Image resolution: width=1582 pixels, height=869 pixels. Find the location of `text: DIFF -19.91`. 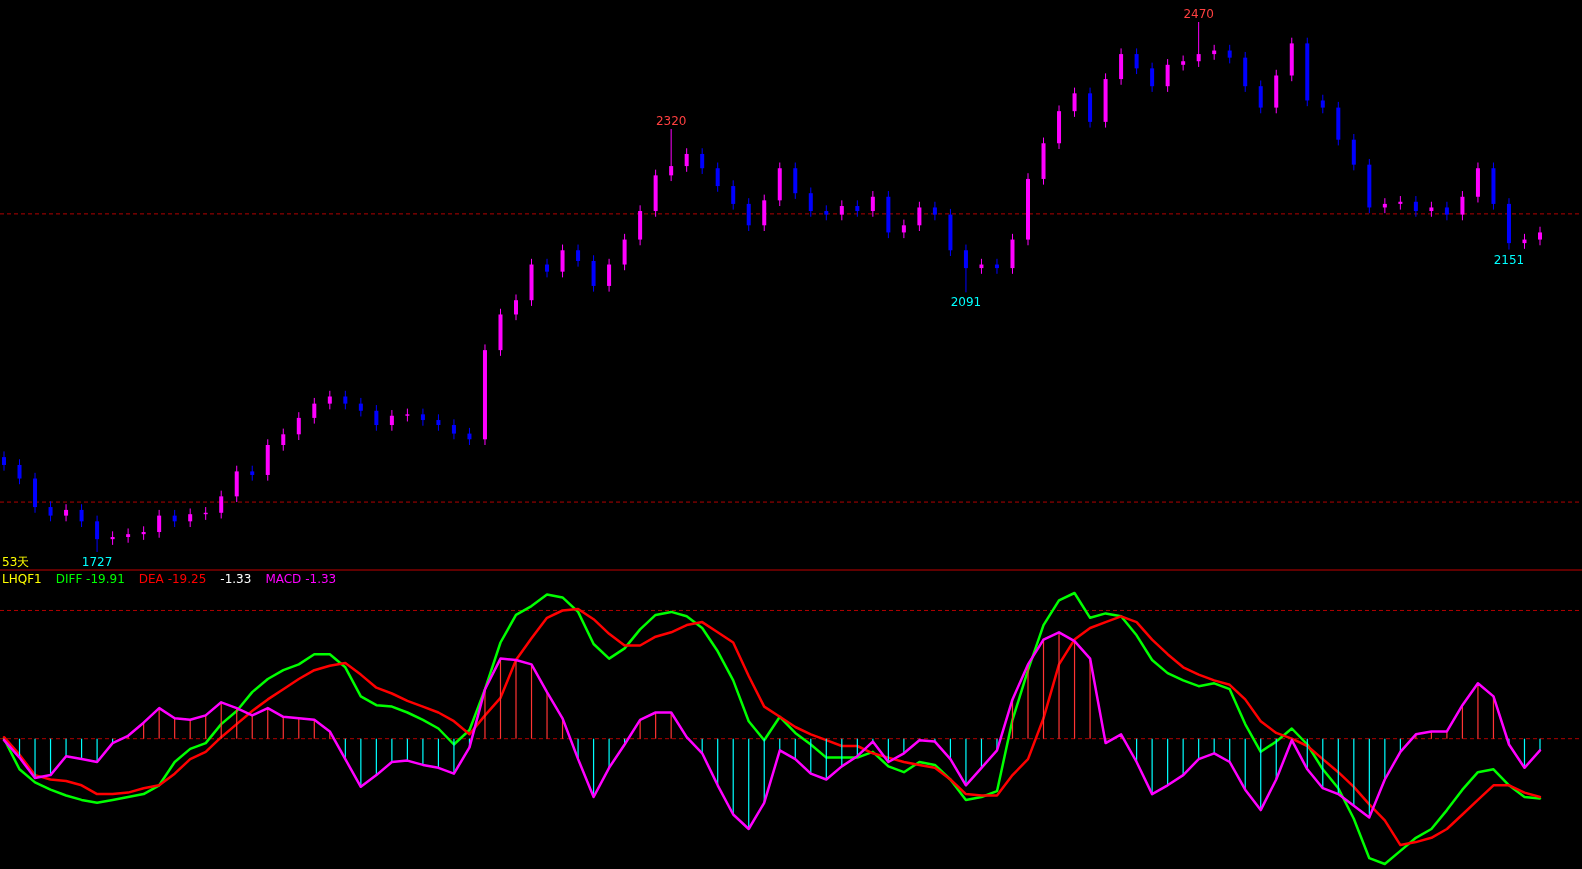

text: DIFF -19.91 is located at coordinates (90, 579).